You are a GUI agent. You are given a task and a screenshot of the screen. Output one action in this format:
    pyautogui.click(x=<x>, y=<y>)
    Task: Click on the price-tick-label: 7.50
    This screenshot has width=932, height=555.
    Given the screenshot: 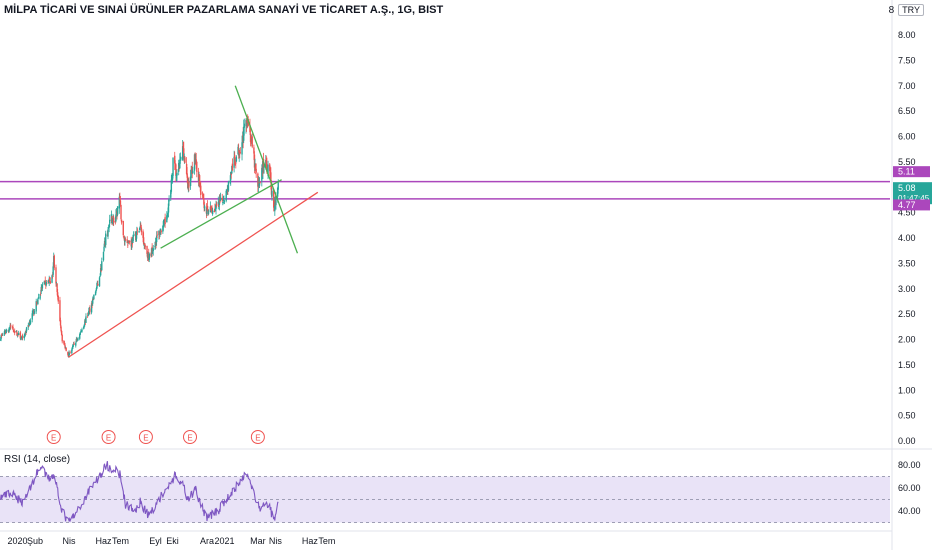 What is the action you would take?
    pyautogui.click(x=907, y=60)
    